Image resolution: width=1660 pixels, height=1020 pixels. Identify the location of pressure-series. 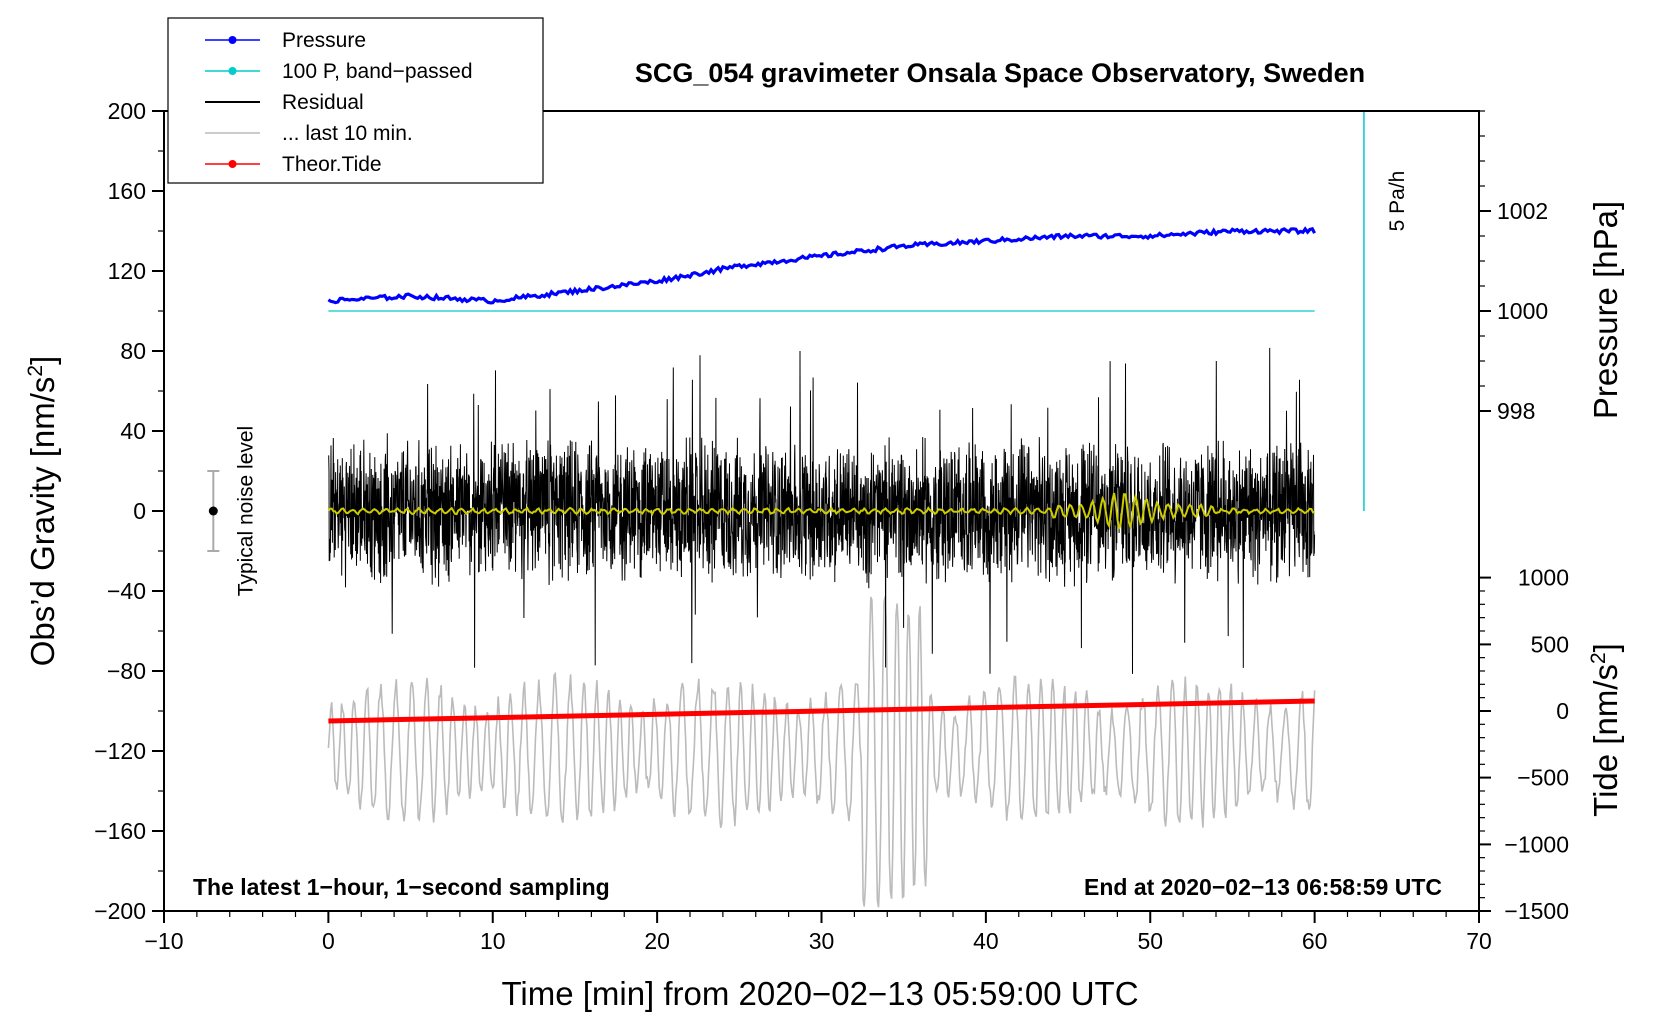
(822, 265).